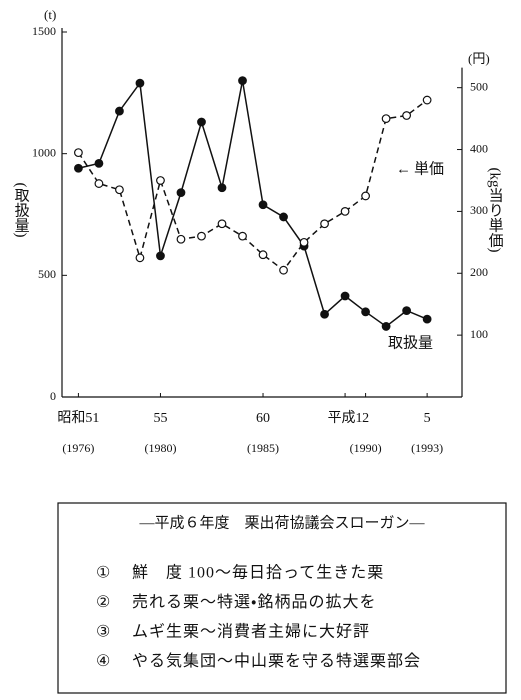 The width and height of the screenshot is (521, 700). Describe the element at coordinates (479, 86) in the screenshot. I see `y2-tick-label: 500` at that location.